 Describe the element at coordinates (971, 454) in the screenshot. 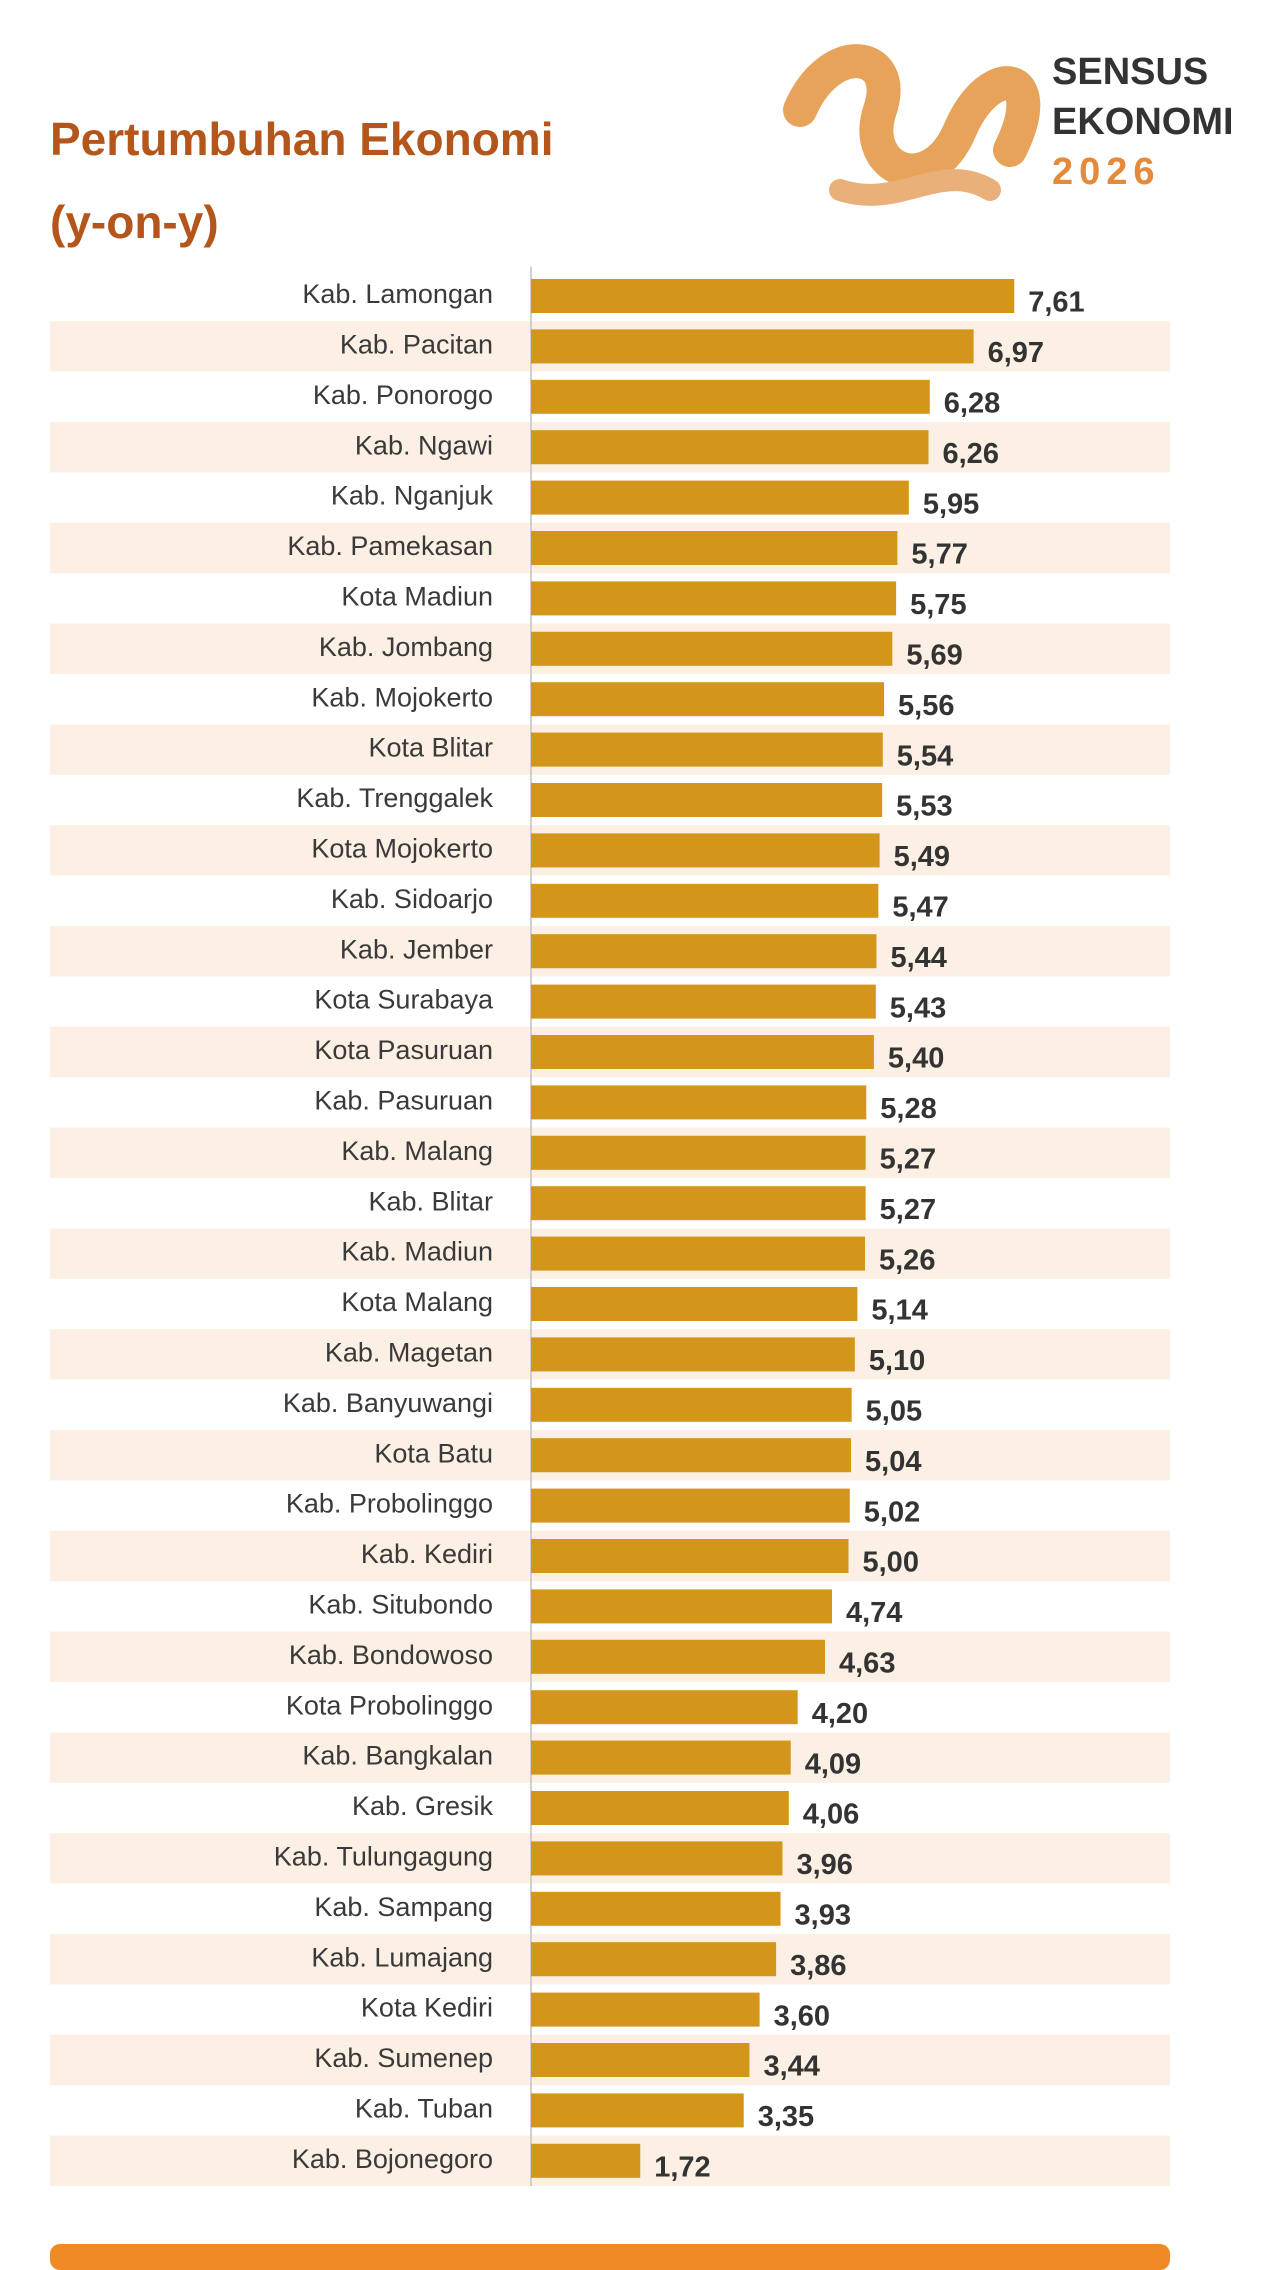

I see `value-label: 6,26` at that location.